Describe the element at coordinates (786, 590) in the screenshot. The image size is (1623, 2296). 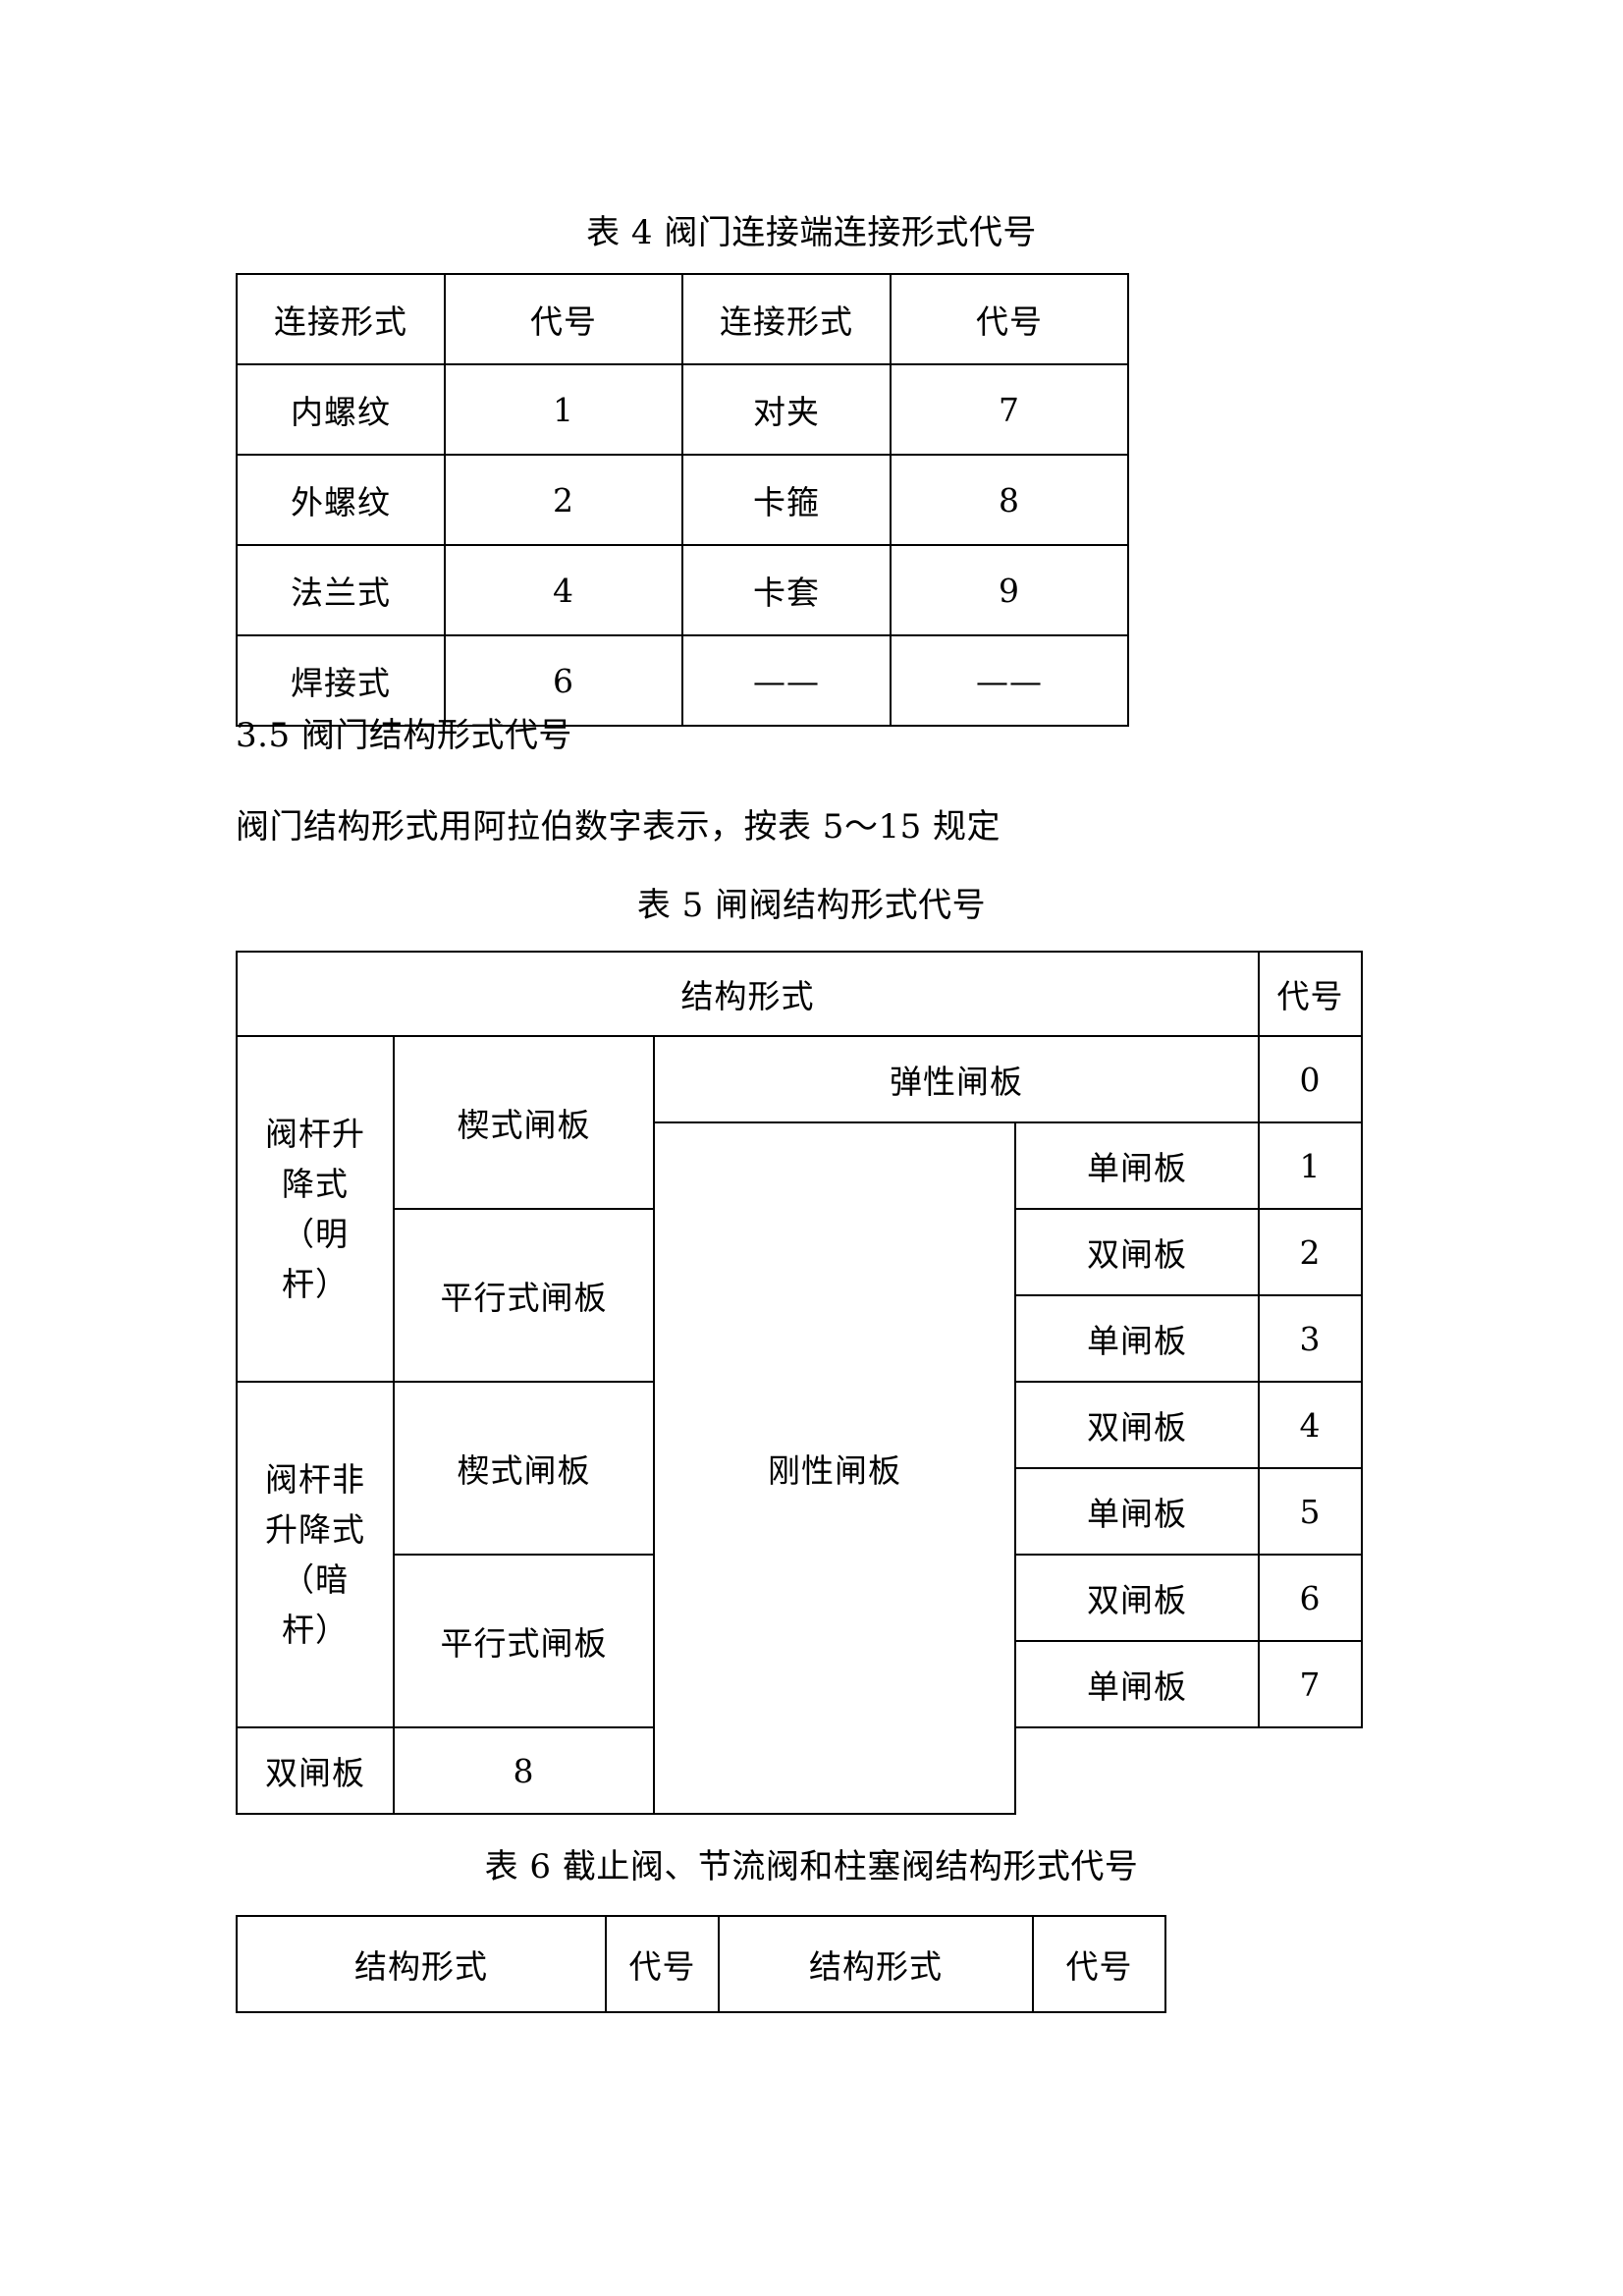
I see `table4-cell: 卡套` at that location.